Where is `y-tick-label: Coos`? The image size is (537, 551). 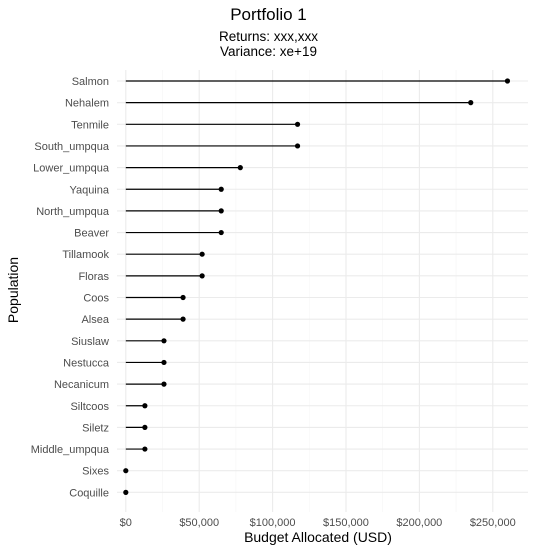
y-tick-label: Coos is located at coordinates (96, 299).